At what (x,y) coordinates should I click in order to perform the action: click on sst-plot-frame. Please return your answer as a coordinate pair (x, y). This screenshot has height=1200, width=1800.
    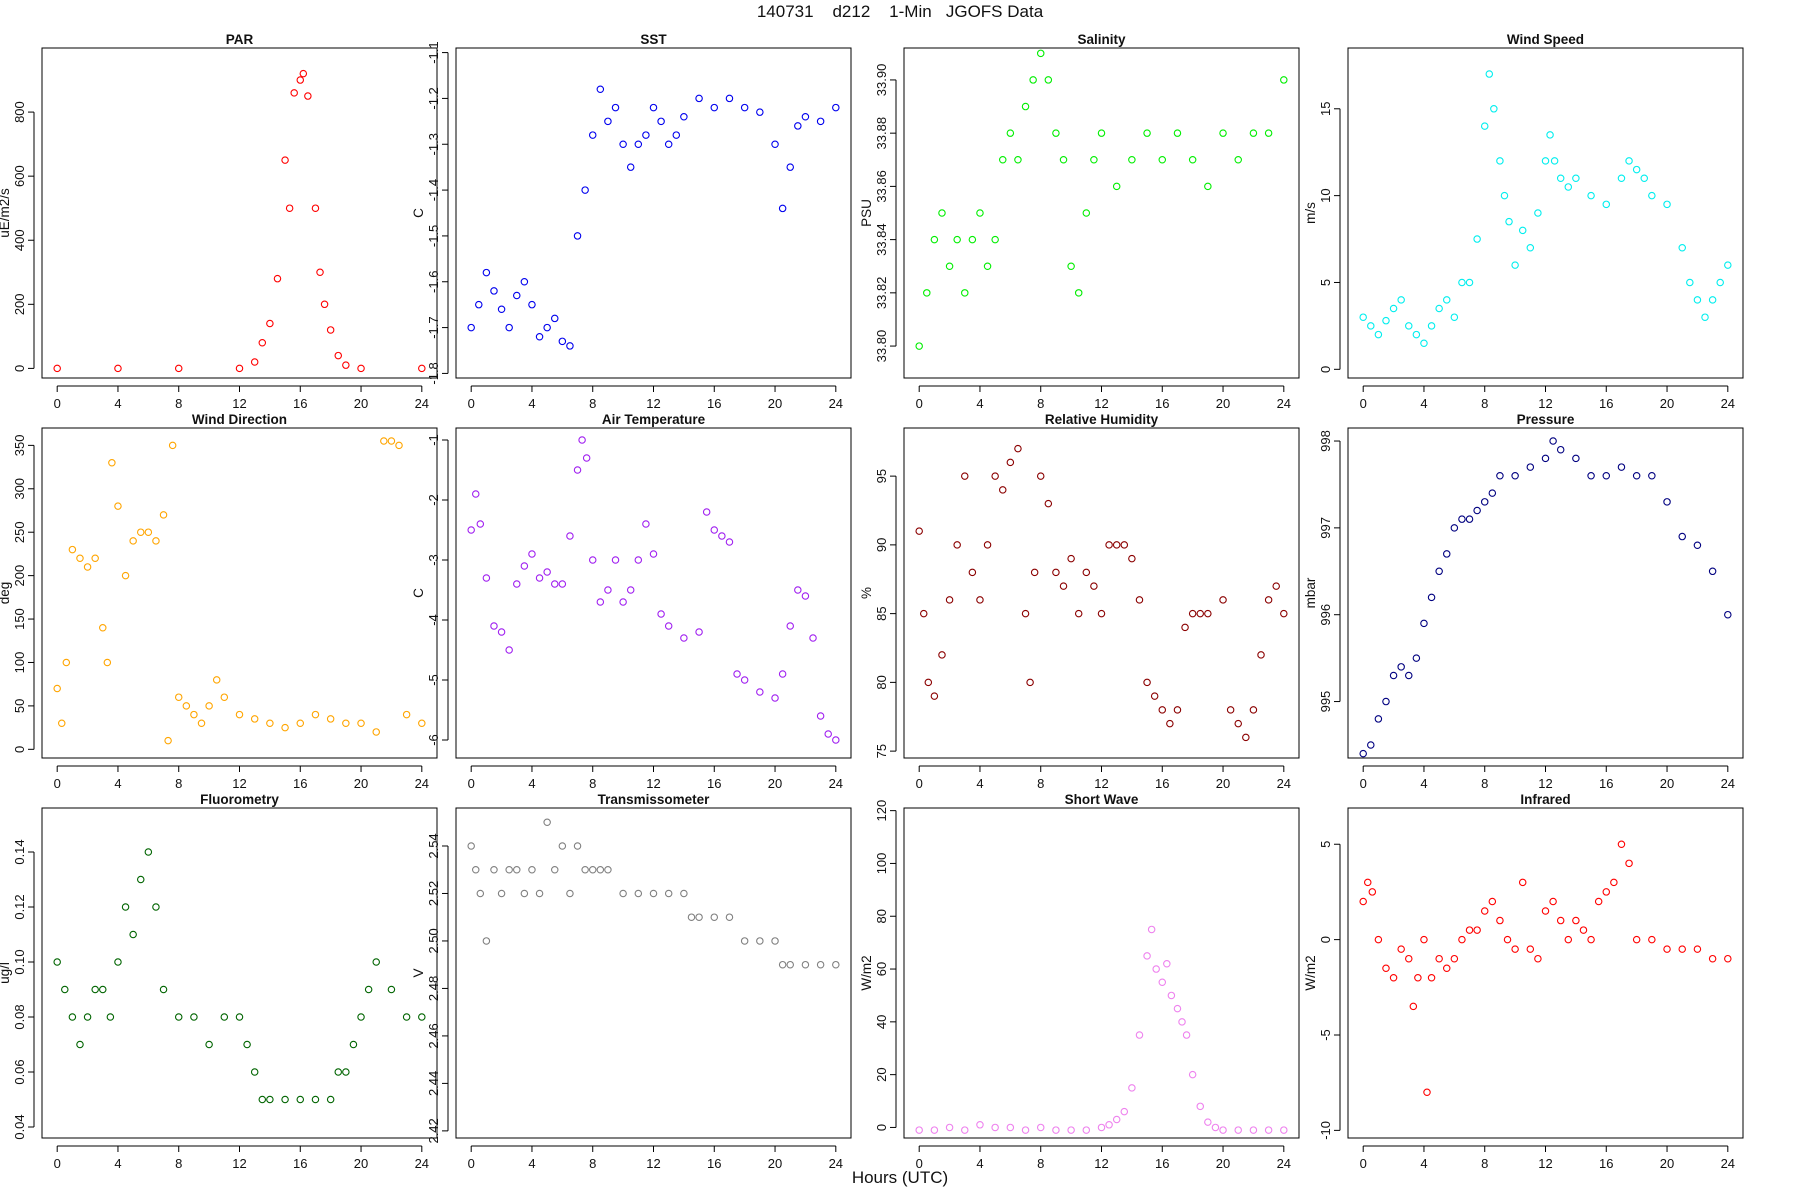
    Looking at the image, I should click on (653, 213).